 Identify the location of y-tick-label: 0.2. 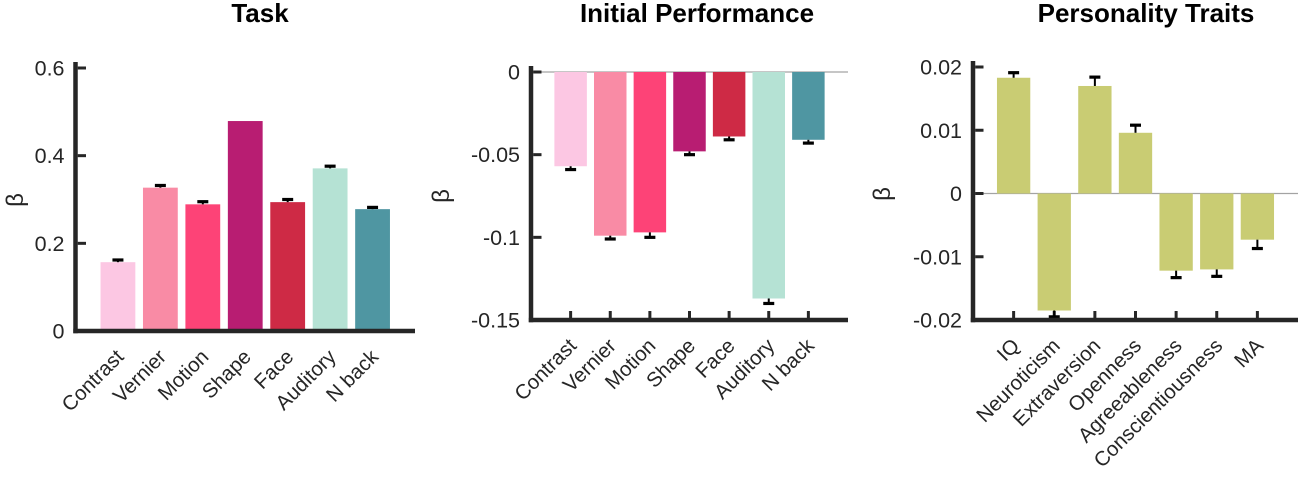
(50, 244).